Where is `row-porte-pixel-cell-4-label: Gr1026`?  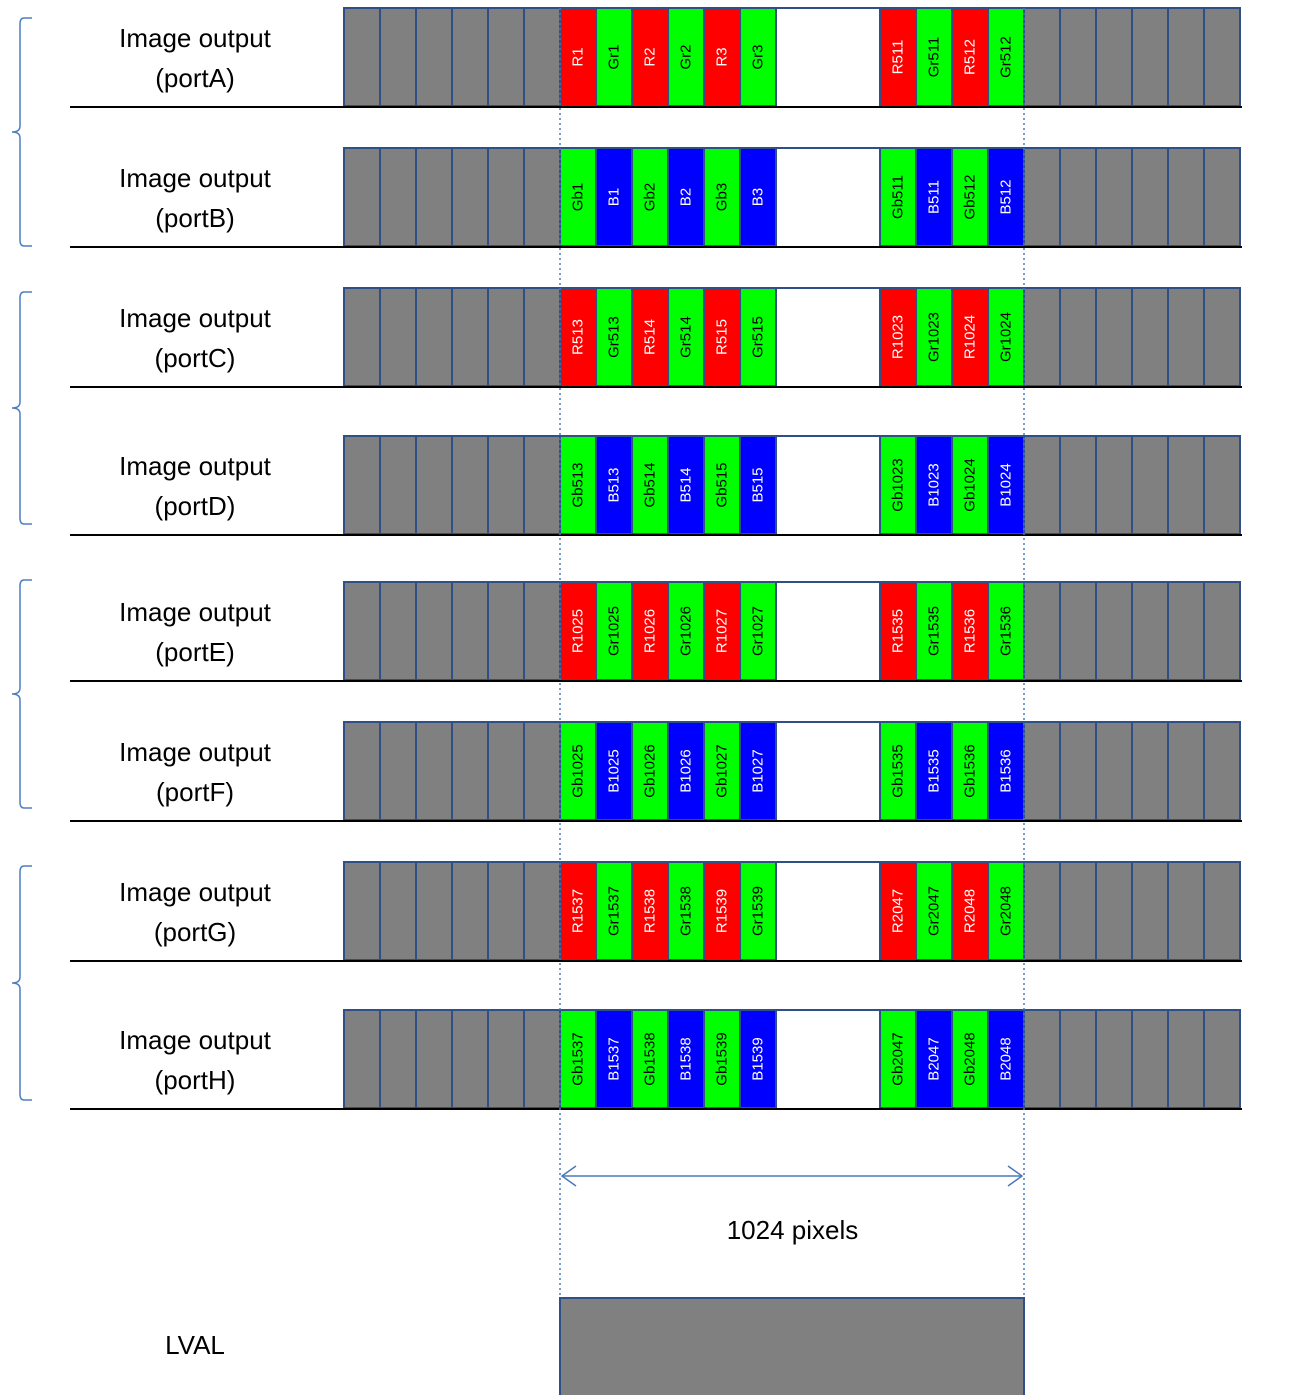 row-porte-pixel-cell-4-label: Gr1026 is located at coordinates (686, 631).